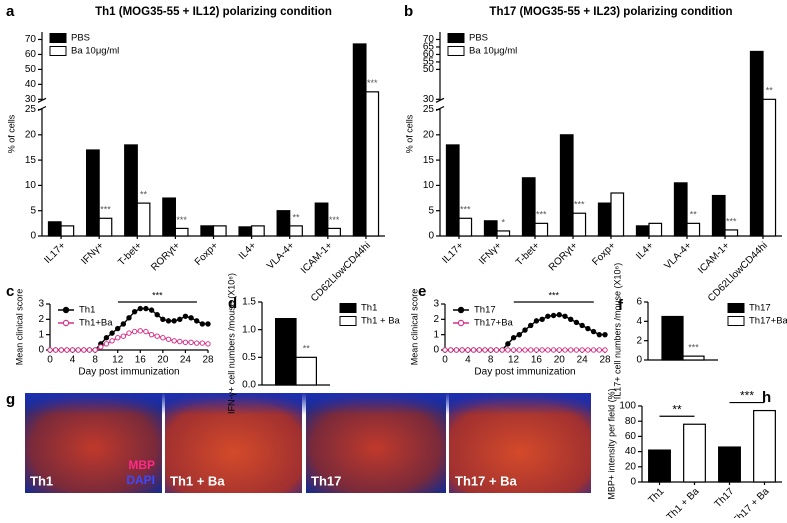 The width and height of the screenshot is (787, 523). I want to click on x-tick-label: 28, so click(605, 360).